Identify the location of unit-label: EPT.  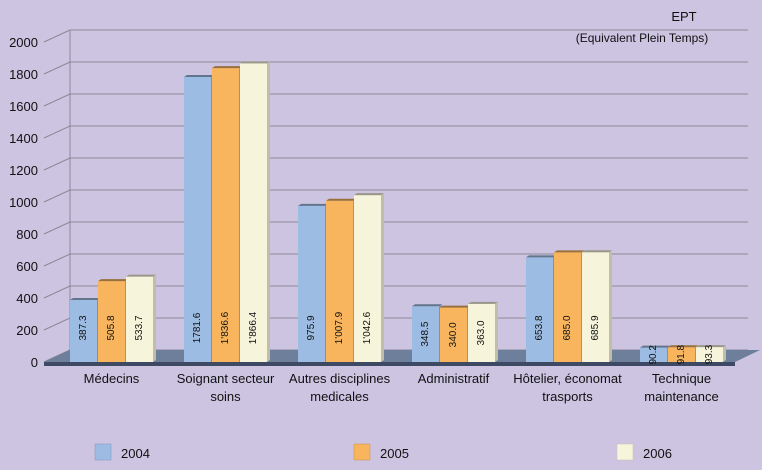
(683, 16).